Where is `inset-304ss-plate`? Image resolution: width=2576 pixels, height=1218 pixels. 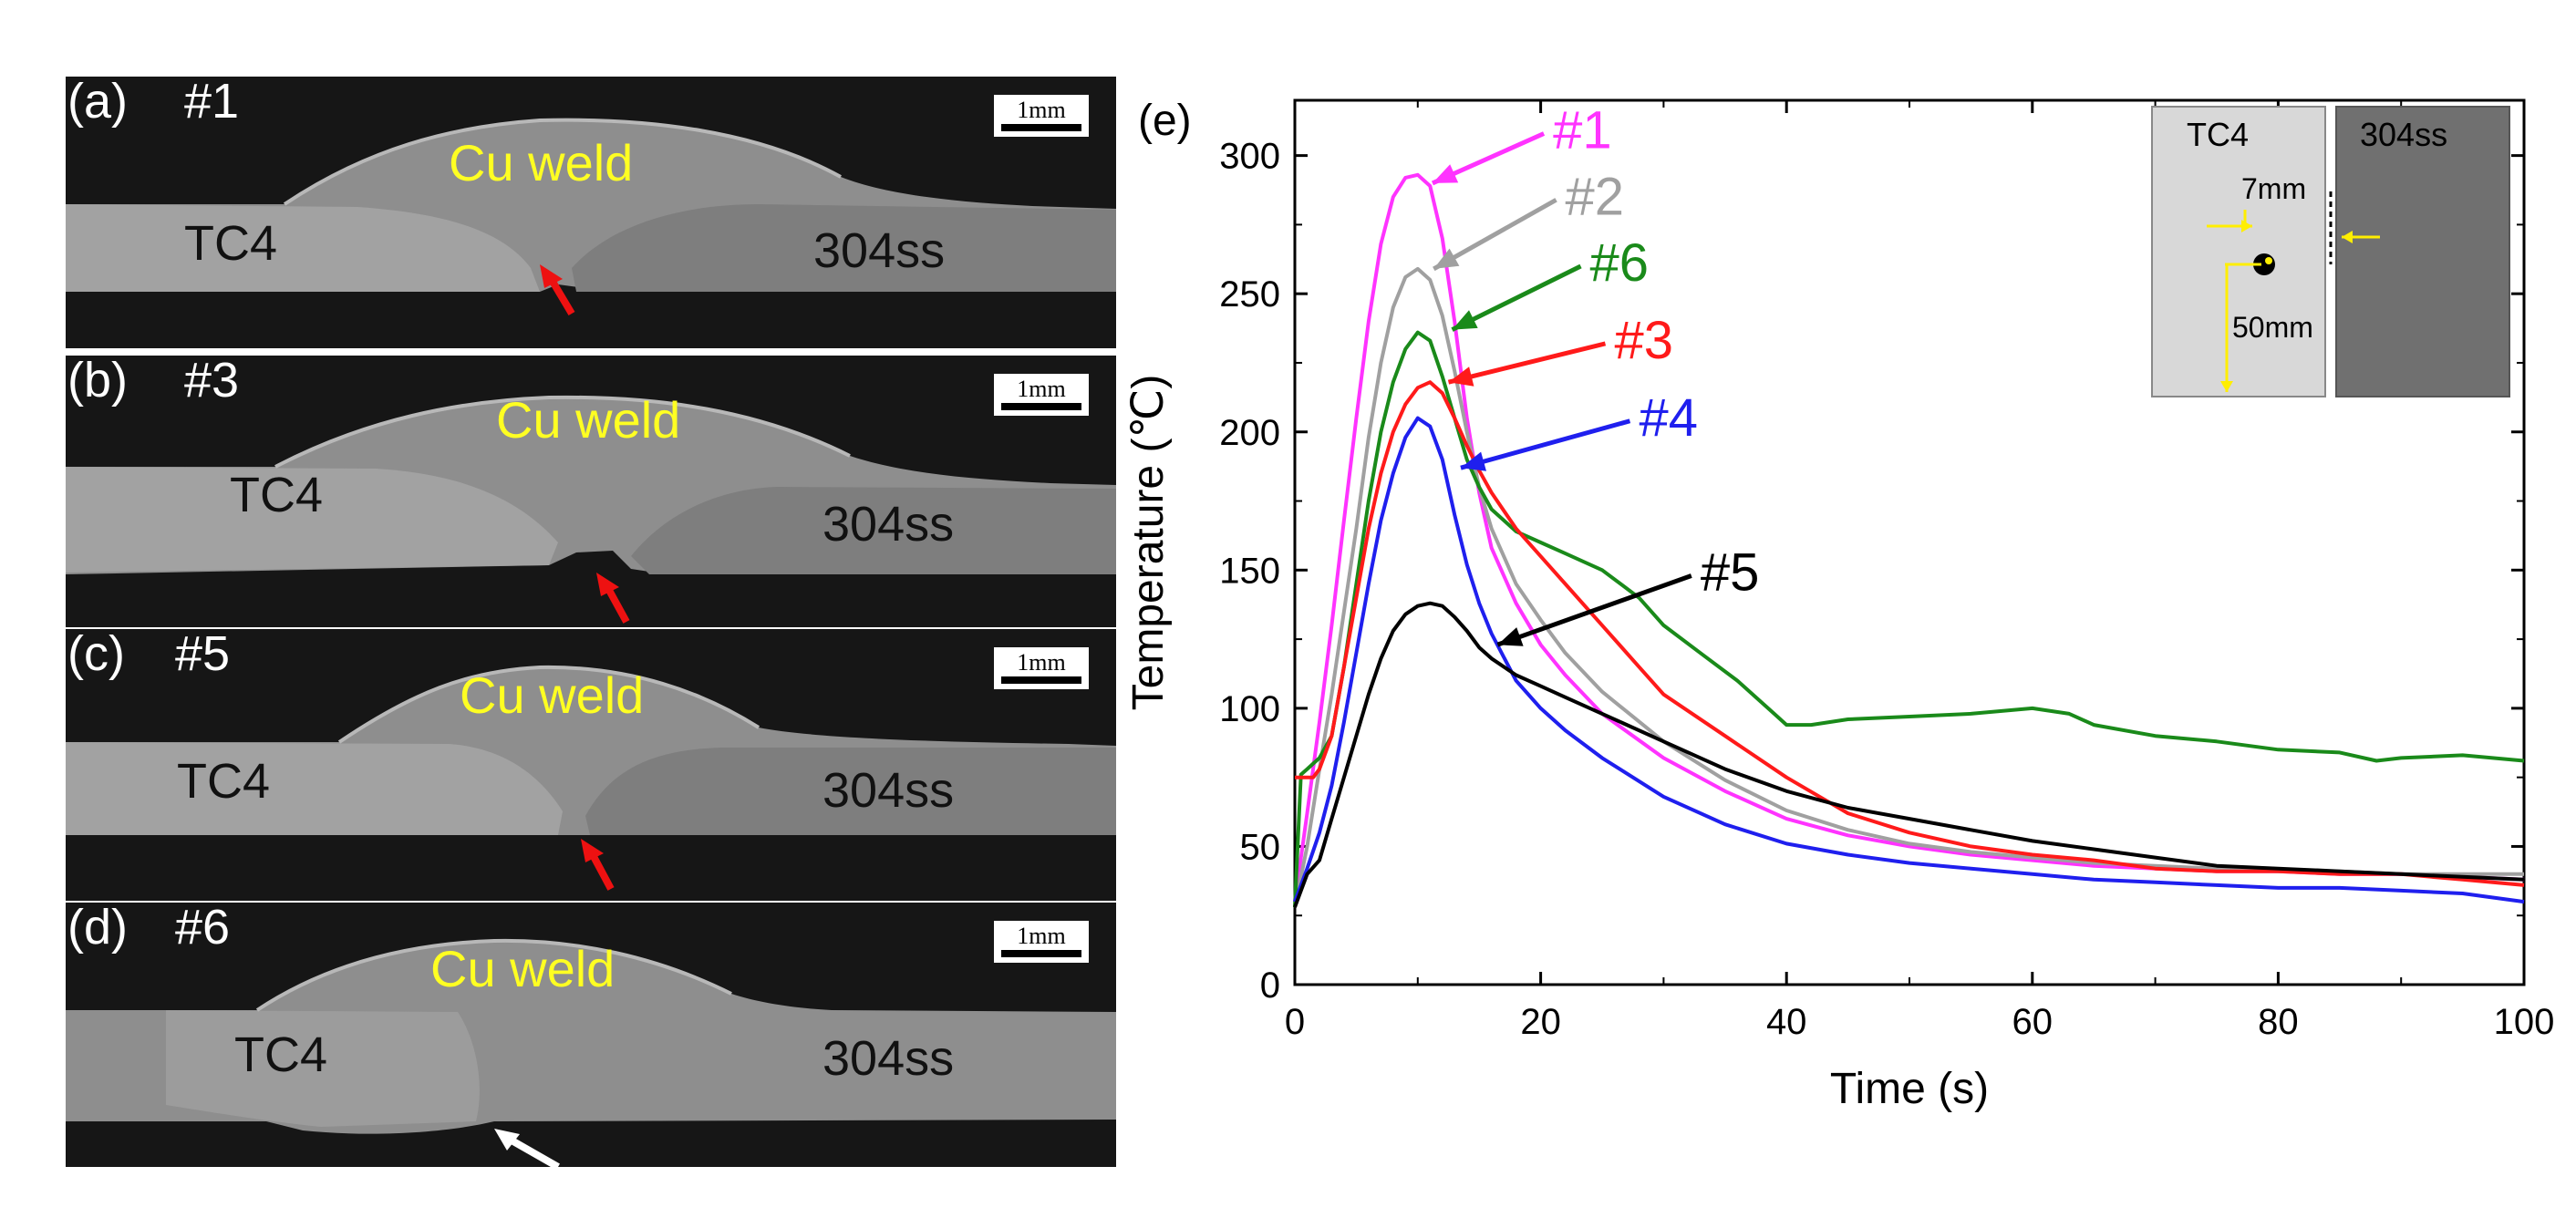
inset-304ss-plate is located at coordinates (2422, 252).